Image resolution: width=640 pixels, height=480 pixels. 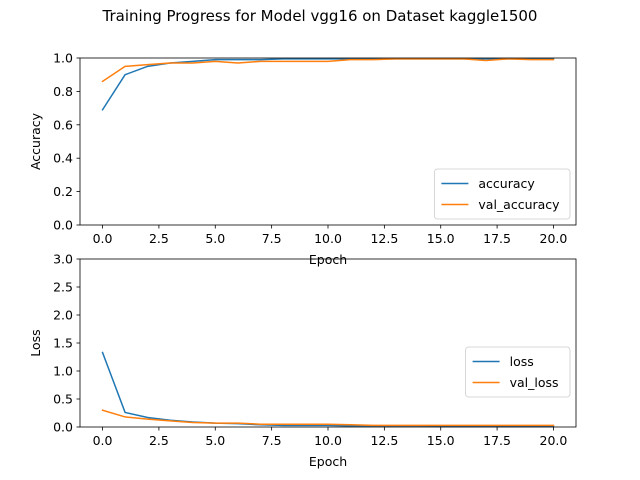 What do you see at coordinates (506, 183) in the screenshot?
I see `legend-label-accuracy: accuracy` at bounding box center [506, 183].